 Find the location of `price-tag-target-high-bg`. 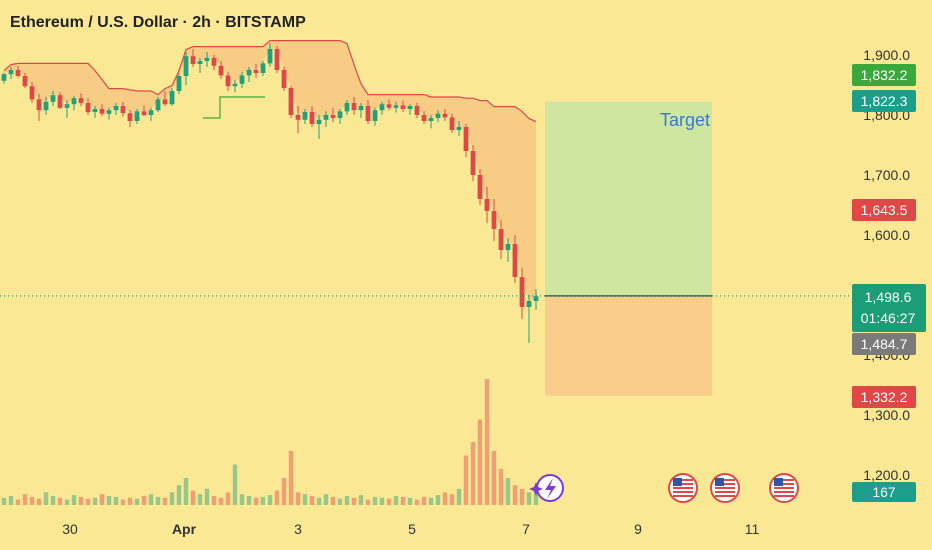

price-tag-target-high-bg is located at coordinates (884, 75).